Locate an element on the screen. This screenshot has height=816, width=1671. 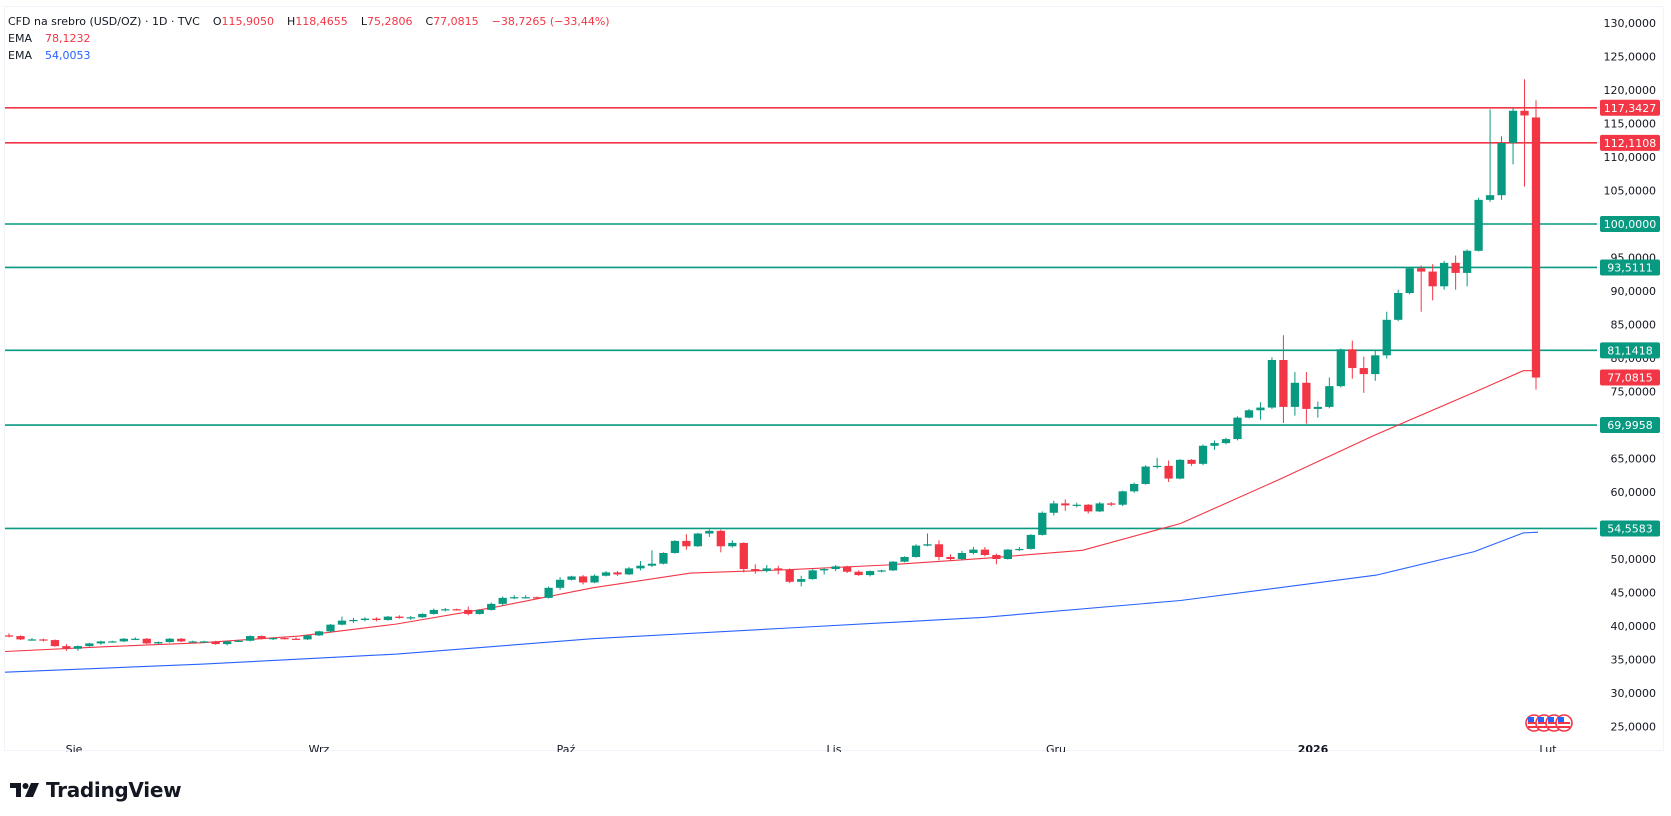
time-axis: Sie Wrz Paź Lis Gru 2026 Lut is located at coordinates (812, 747).